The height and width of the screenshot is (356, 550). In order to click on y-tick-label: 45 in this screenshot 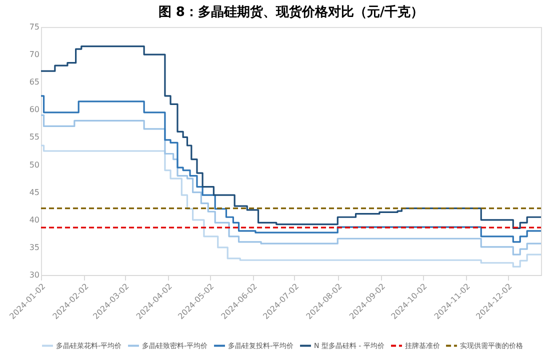, I will do `click(34, 192)`.